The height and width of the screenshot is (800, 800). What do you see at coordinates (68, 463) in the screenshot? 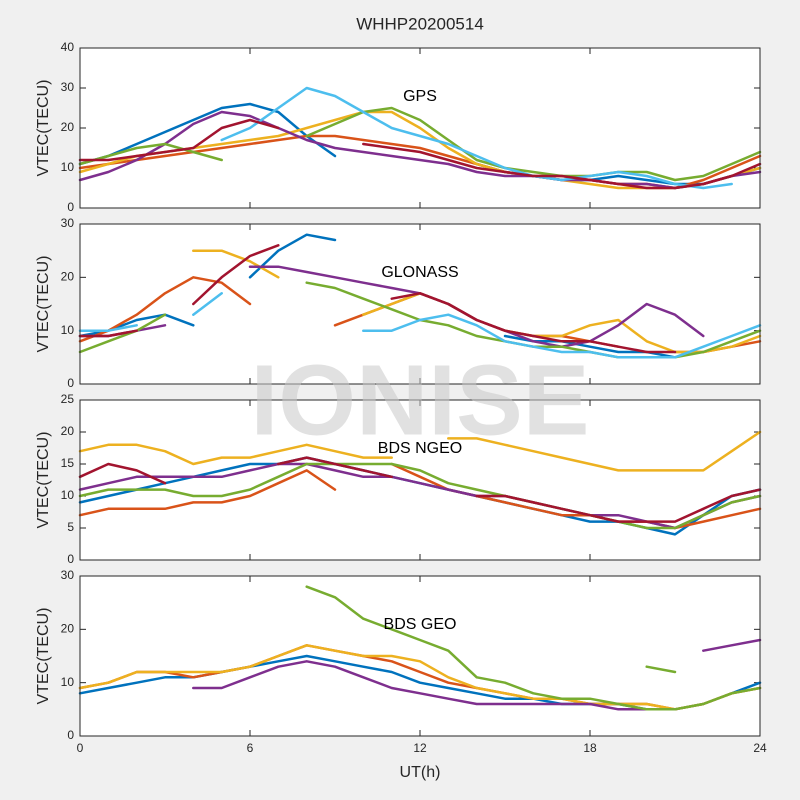
I see `y-tick-label: 15` at bounding box center [68, 463].